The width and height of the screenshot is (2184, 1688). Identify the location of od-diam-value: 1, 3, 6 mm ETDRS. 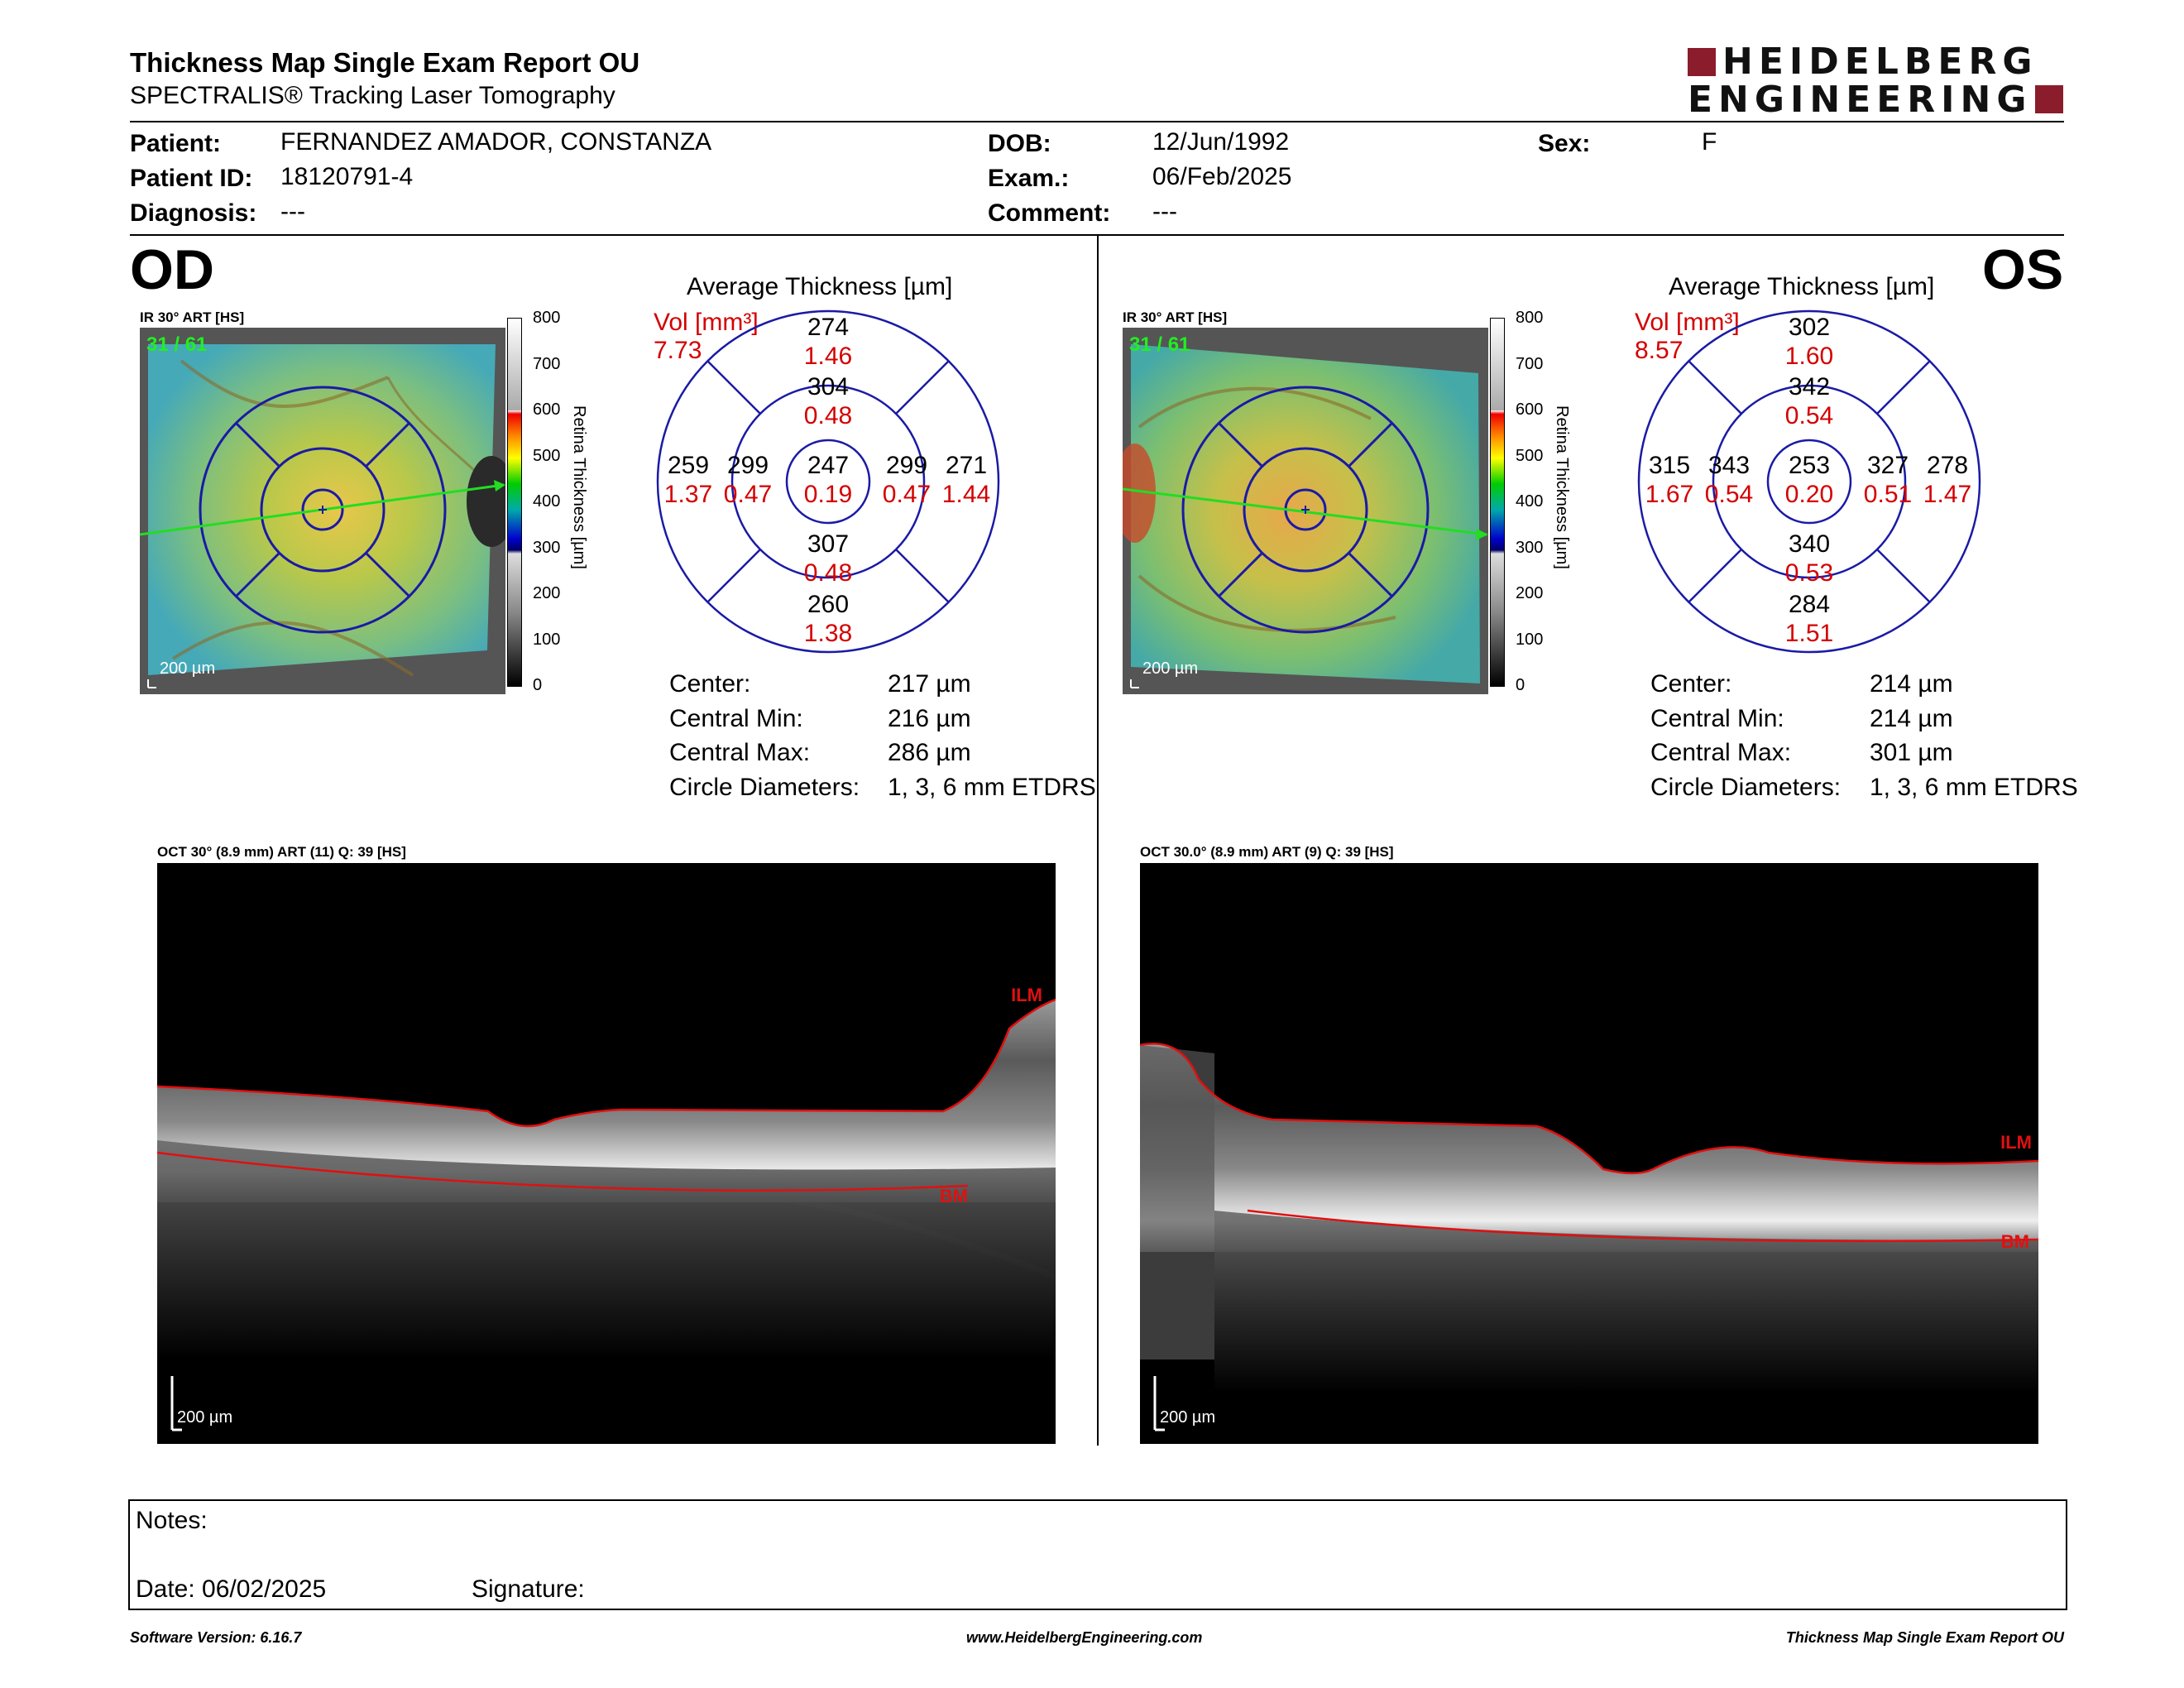
(992, 787).